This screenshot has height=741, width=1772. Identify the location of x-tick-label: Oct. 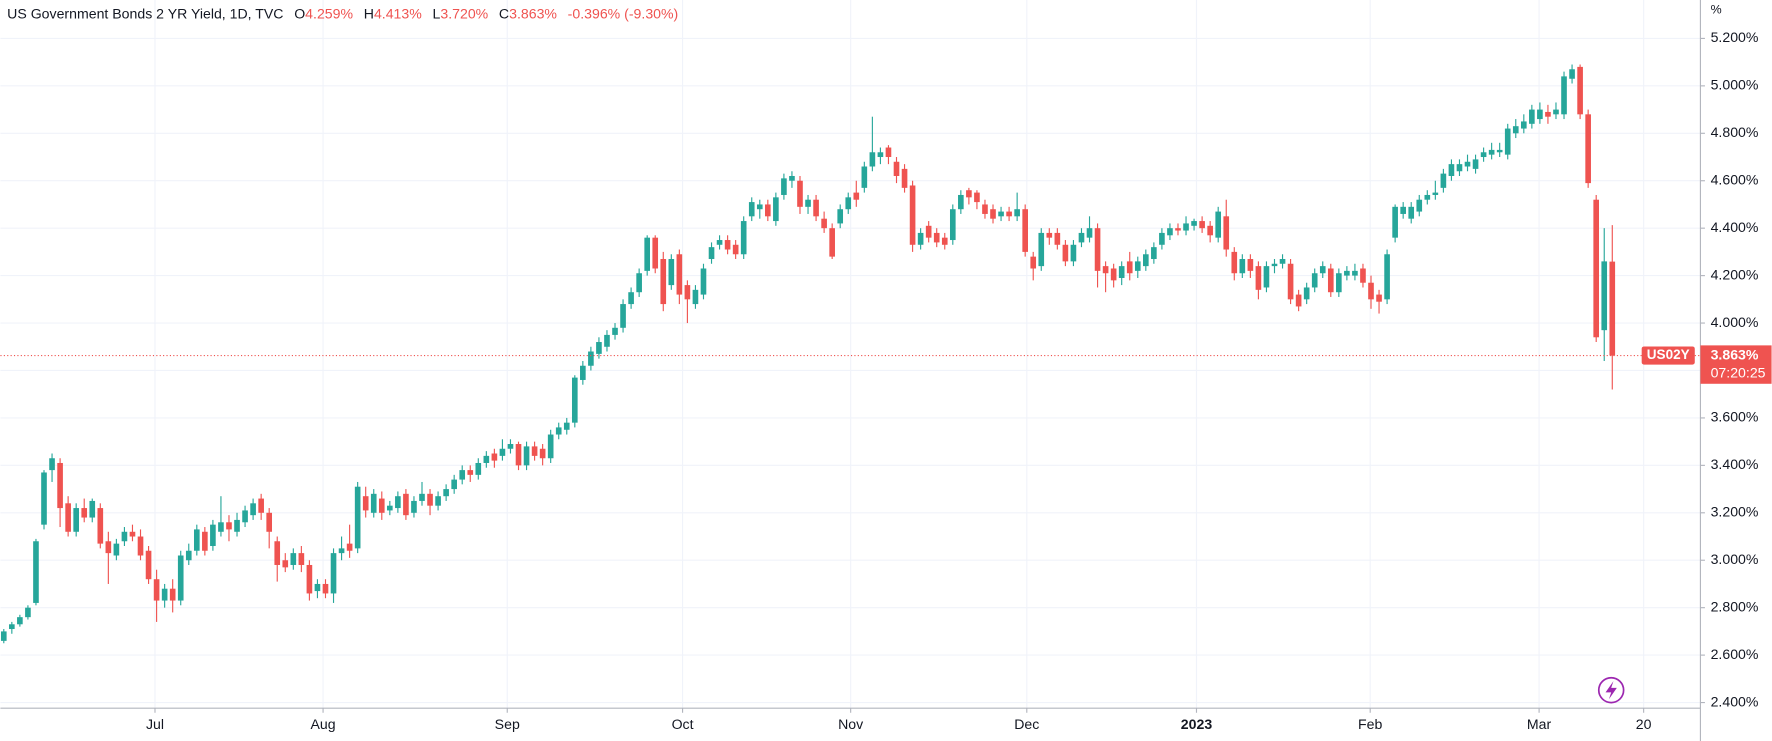
(683, 724).